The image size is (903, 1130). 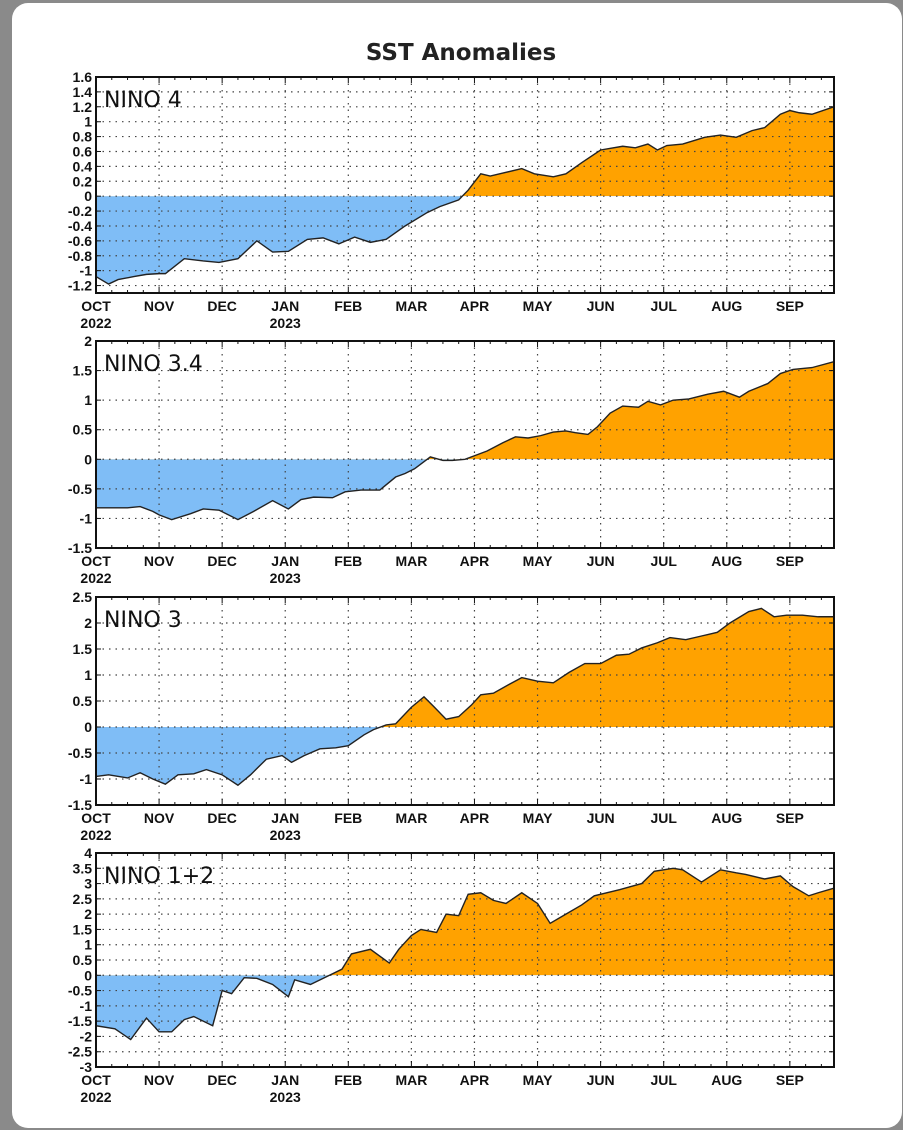 What do you see at coordinates (83, 92) in the screenshot?
I see `y-tick-label: 1.4` at bounding box center [83, 92].